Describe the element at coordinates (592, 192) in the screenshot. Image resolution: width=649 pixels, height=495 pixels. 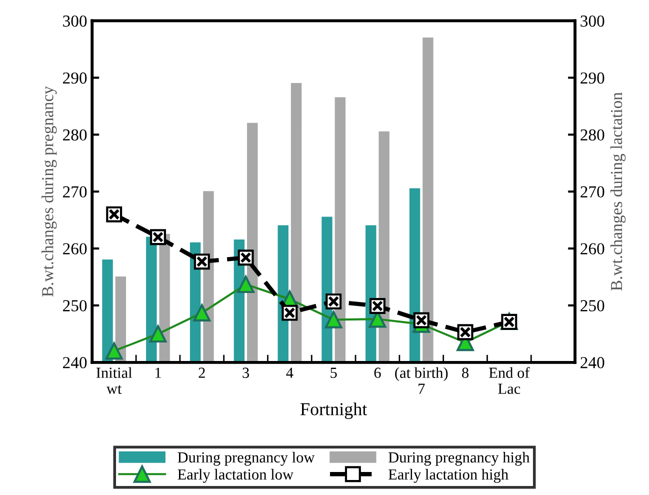
I see `y2-tick-label: 270` at that location.